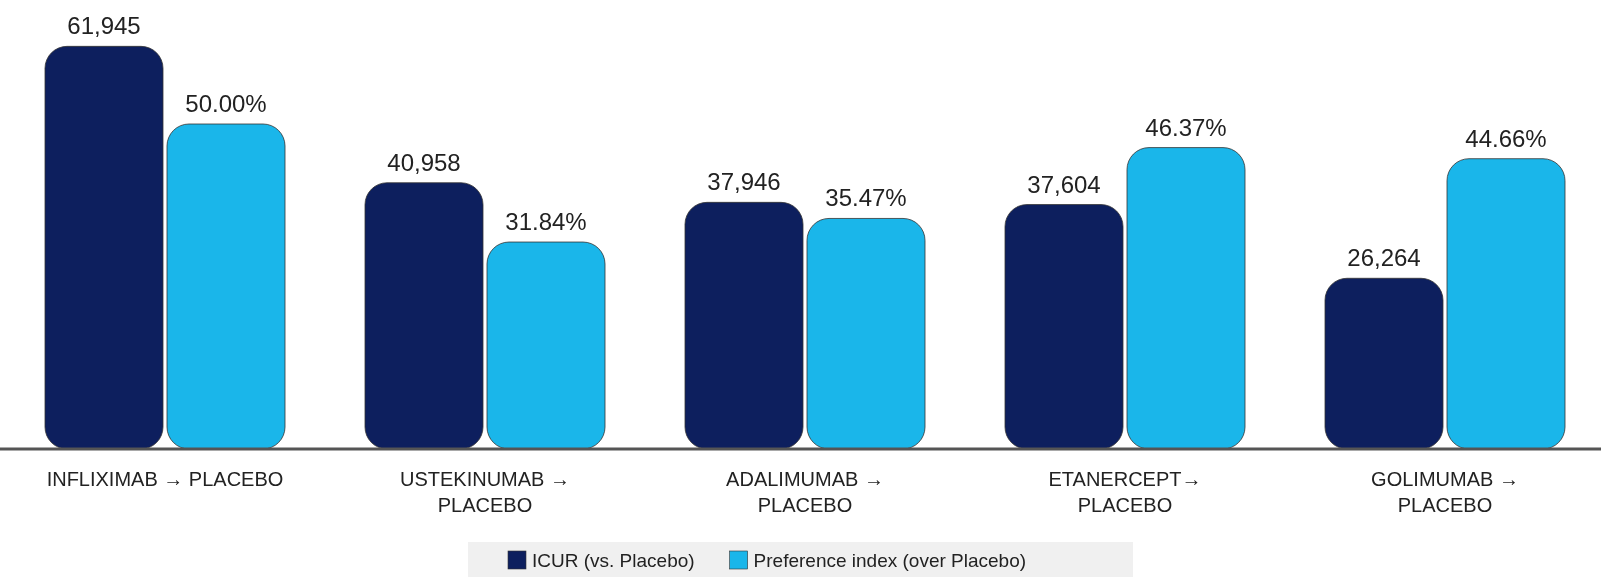 This screenshot has height=577, width=1601. I want to click on legend-label: Preference index (over Placebo), so click(890, 560).